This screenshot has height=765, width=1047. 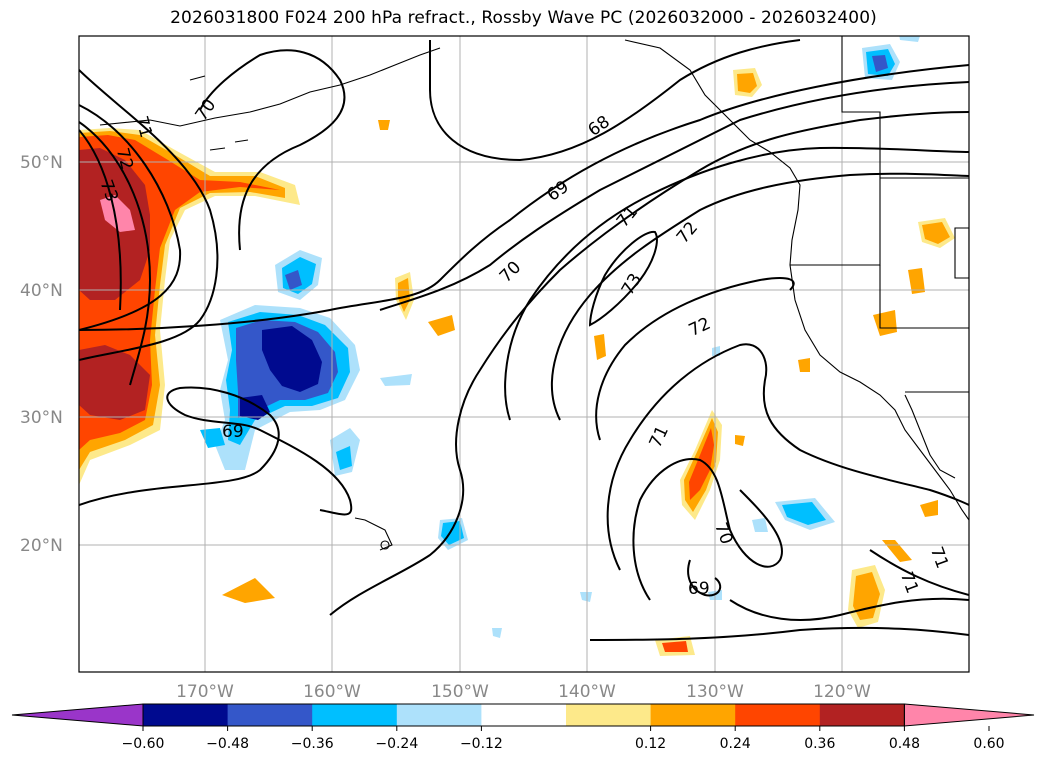 What do you see at coordinates (747, 83) in the screenshot?
I see `warm-patch-1-core` at bounding box center [747, 83].